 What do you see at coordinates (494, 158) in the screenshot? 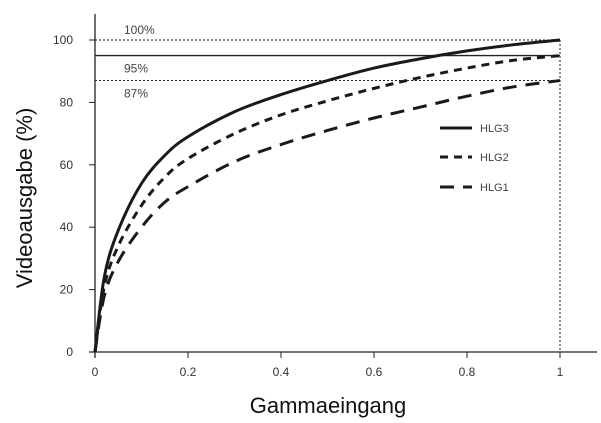
I see `legend-label-hlg2: HLG2` at bounding box center [494, 158].